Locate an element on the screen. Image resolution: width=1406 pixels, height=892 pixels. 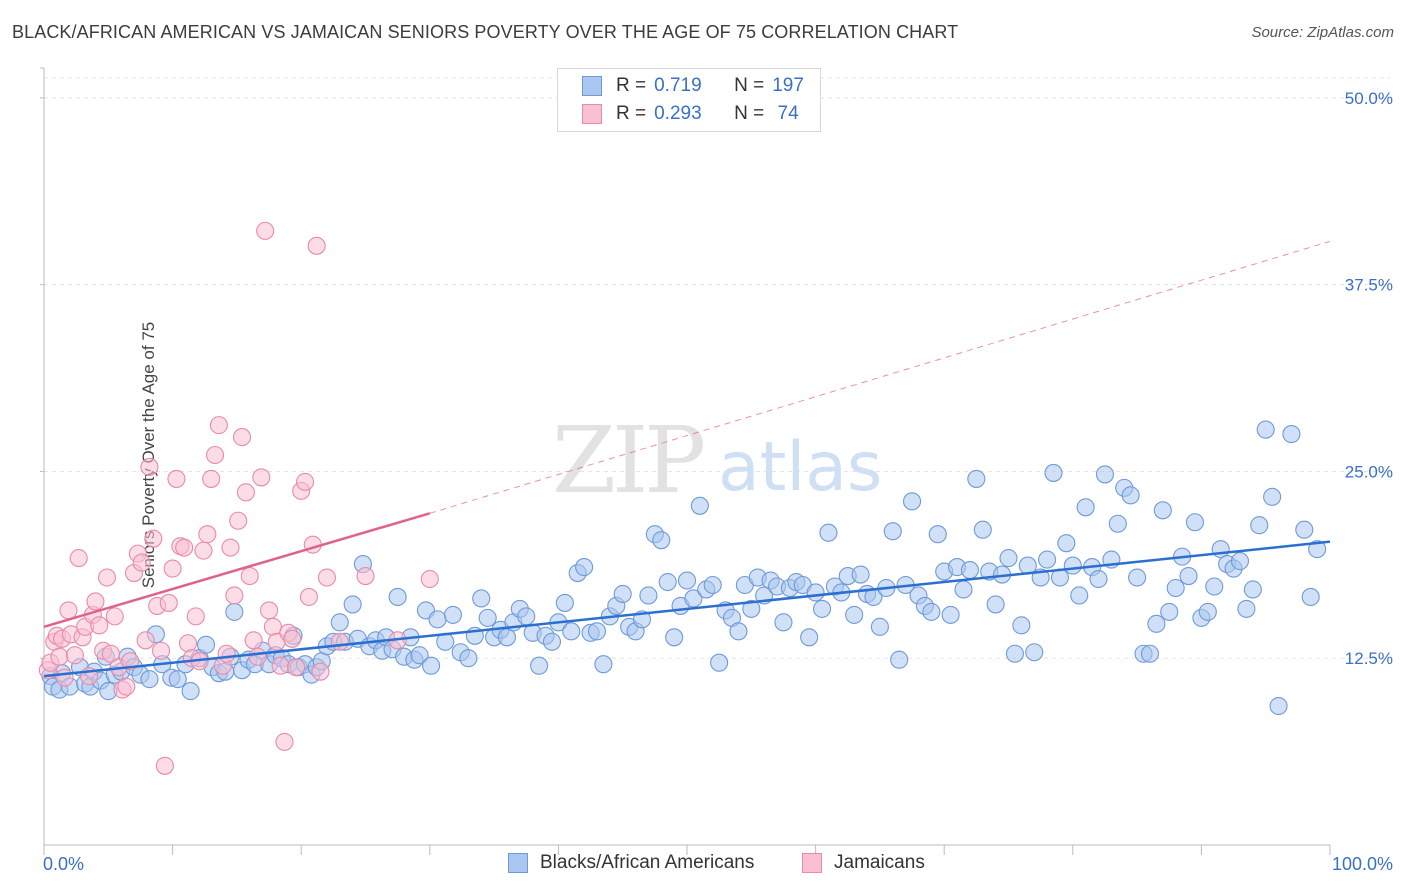
legend-r-label: R = is located at coordinates (631, 113).